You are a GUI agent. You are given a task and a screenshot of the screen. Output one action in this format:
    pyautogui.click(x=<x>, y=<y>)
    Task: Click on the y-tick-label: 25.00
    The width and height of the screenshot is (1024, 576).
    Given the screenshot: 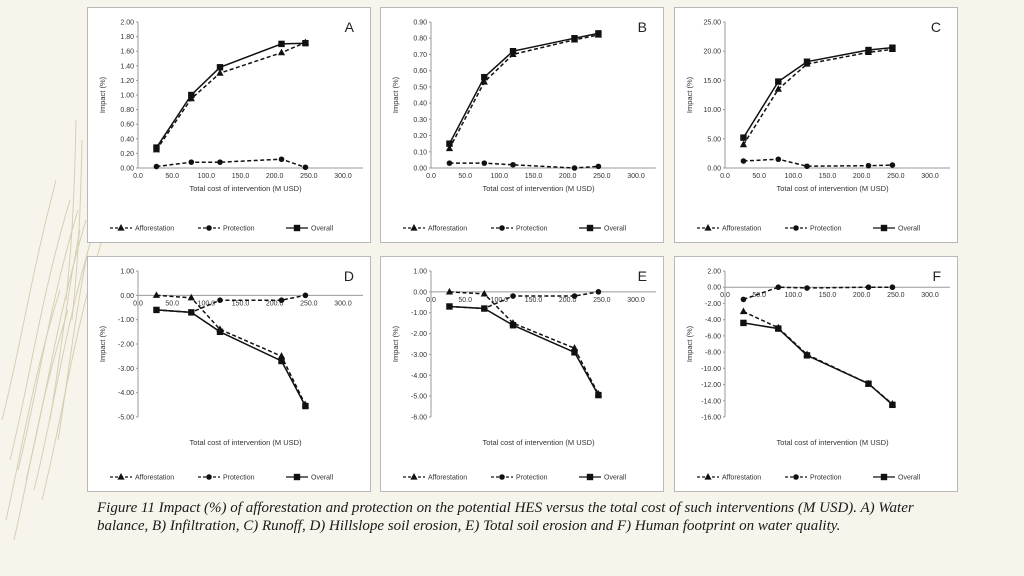 What is the action you would take?
    pyautogui.click(x=712, y=23)
    